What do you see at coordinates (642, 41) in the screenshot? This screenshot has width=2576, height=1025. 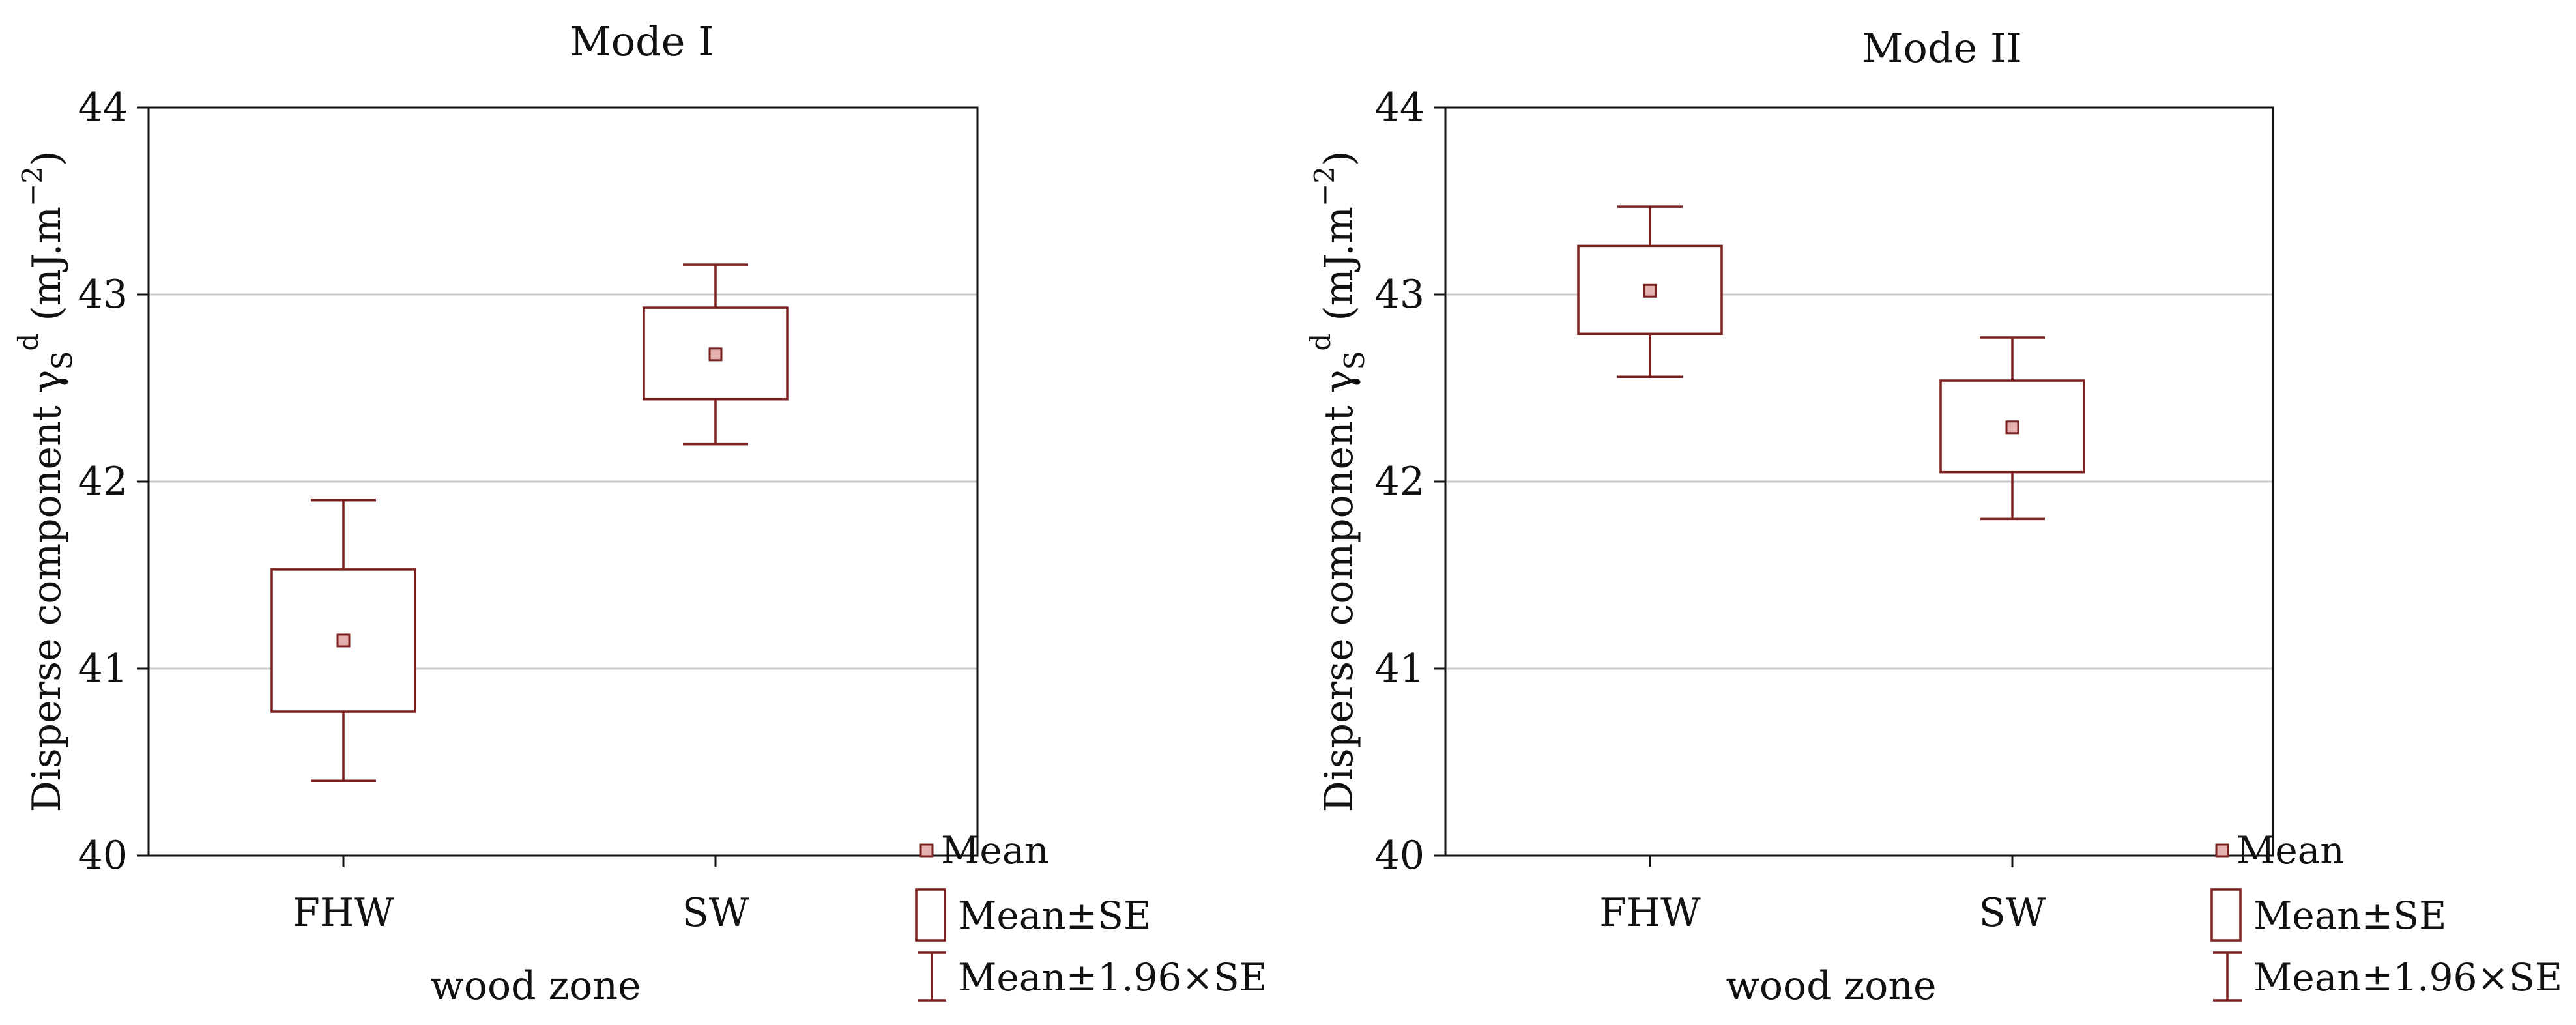 I see `chart-title: Mode I` at bounding box center [642, 41].